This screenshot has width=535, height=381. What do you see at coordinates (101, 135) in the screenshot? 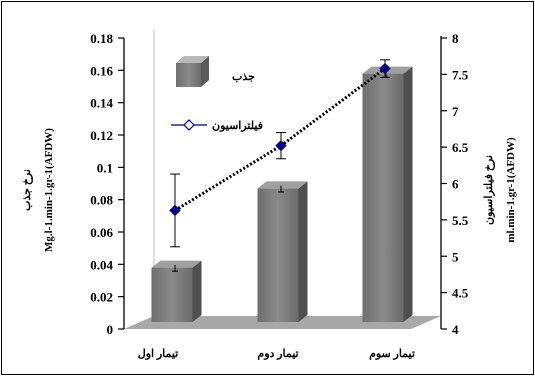
I see `left-tick-label: 0.12` at bounding box center [101, 135].